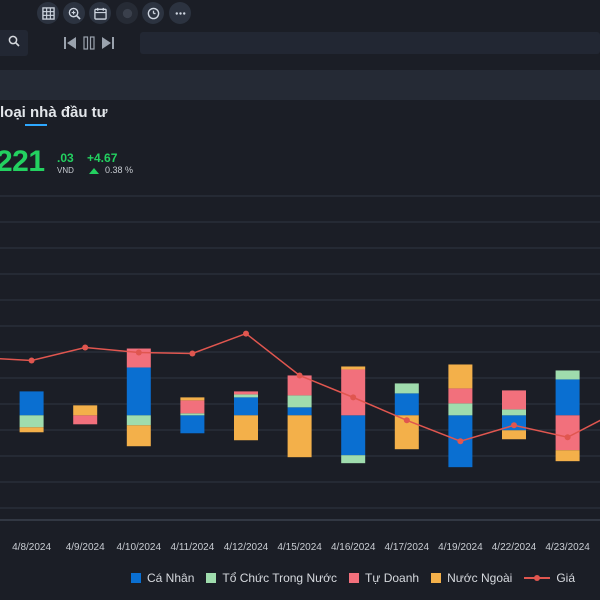  Describe the element at coordinates (407, 547) in the screenshot. I see `x-tick-label: 4/17/2024` at that location.